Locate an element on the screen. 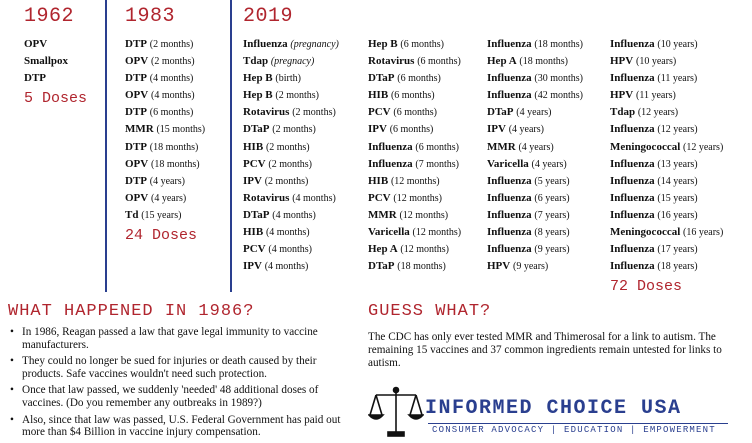 The height and width of the screenshot is (443, 752). vaccine-entry: Meningococcal (12 years) is located at coordinates (666, 147).